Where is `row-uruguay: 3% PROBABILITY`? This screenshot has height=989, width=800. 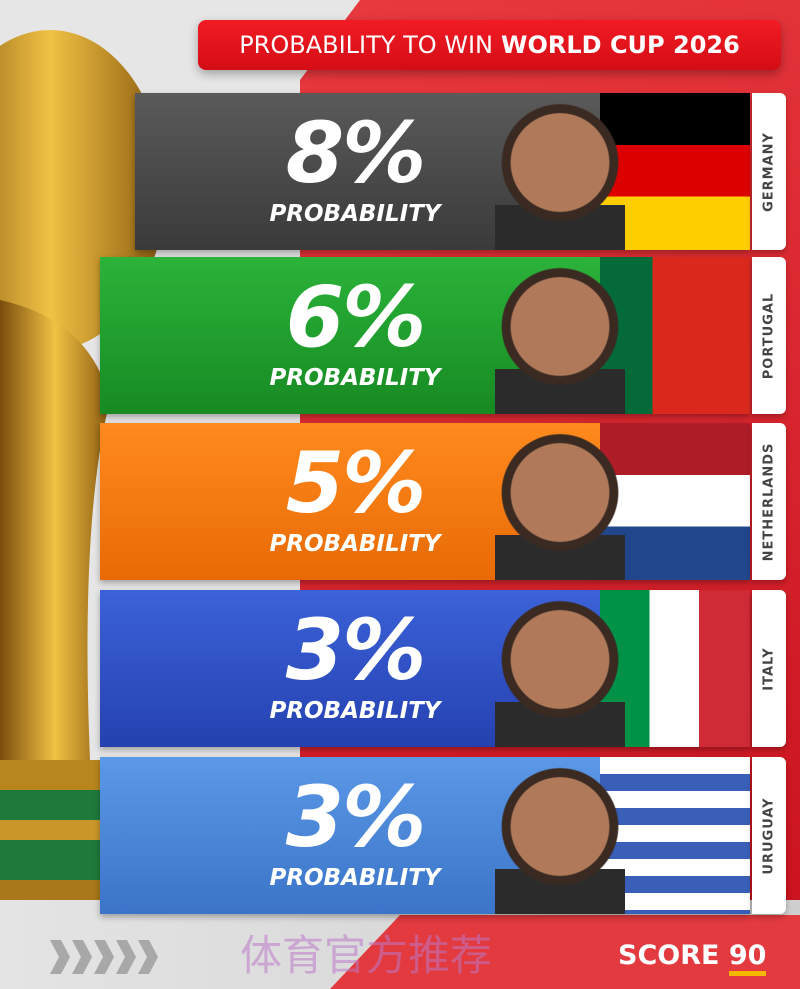
row-uruguay: 3% PROBABILITY is located at coordinates (425, 835).